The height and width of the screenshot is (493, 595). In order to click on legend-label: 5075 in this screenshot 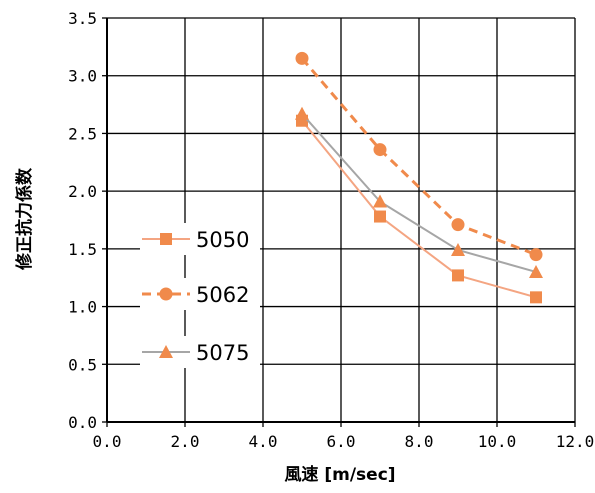, I will do `click(222, 353)`.